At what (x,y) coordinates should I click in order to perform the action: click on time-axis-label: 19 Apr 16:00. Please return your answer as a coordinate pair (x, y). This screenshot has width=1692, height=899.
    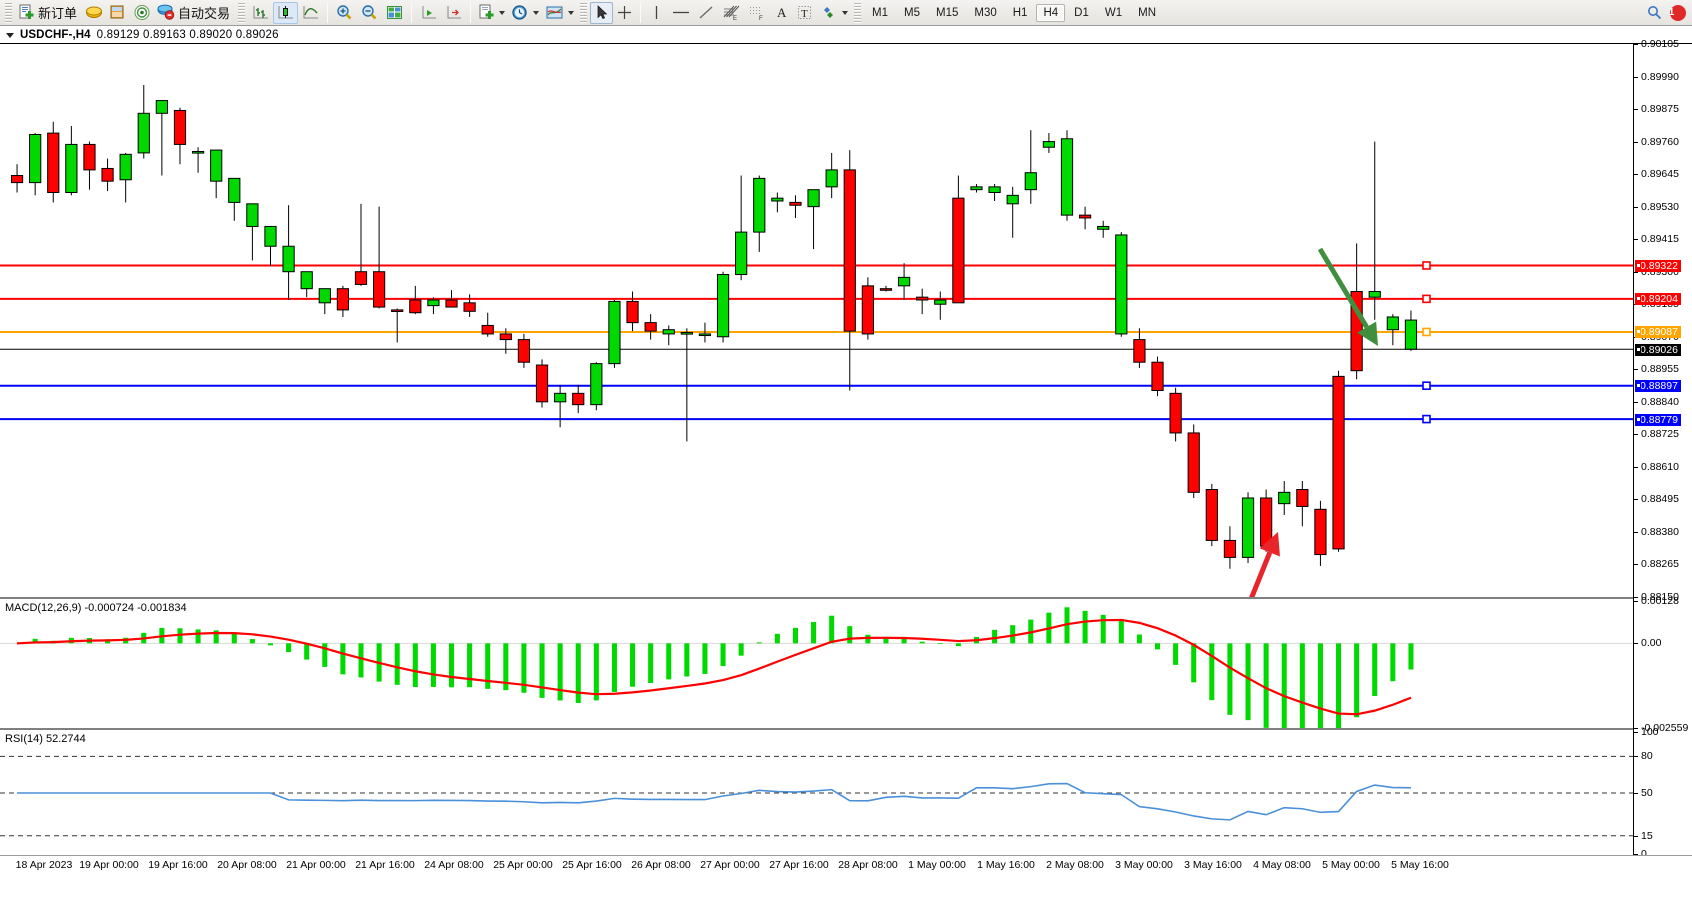
    Looking at the image, I should click on (178, 865).